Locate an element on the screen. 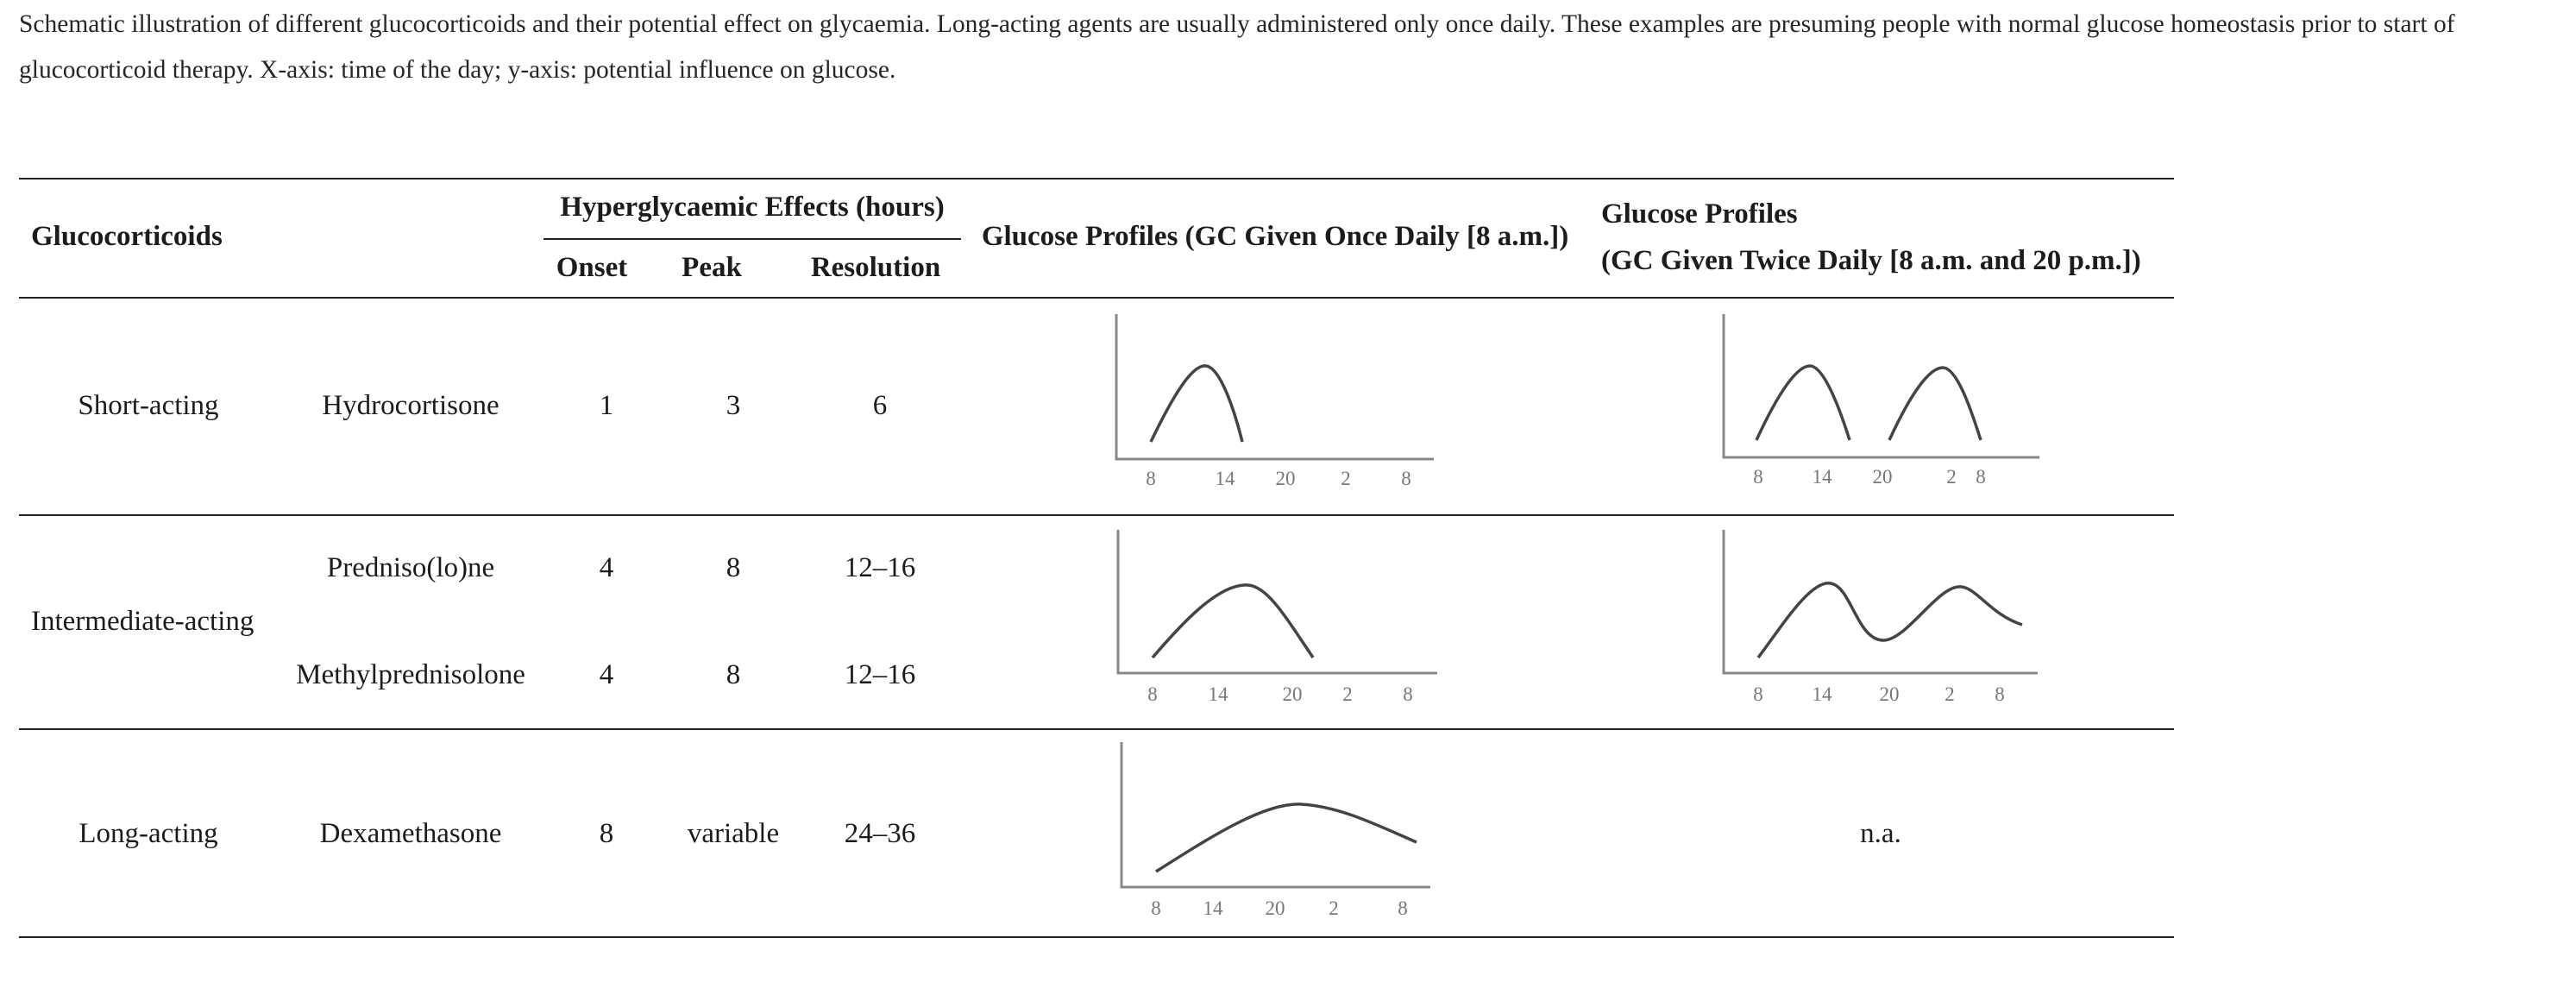  resolution-value: 24–36 is located at coordinates (880, 833).